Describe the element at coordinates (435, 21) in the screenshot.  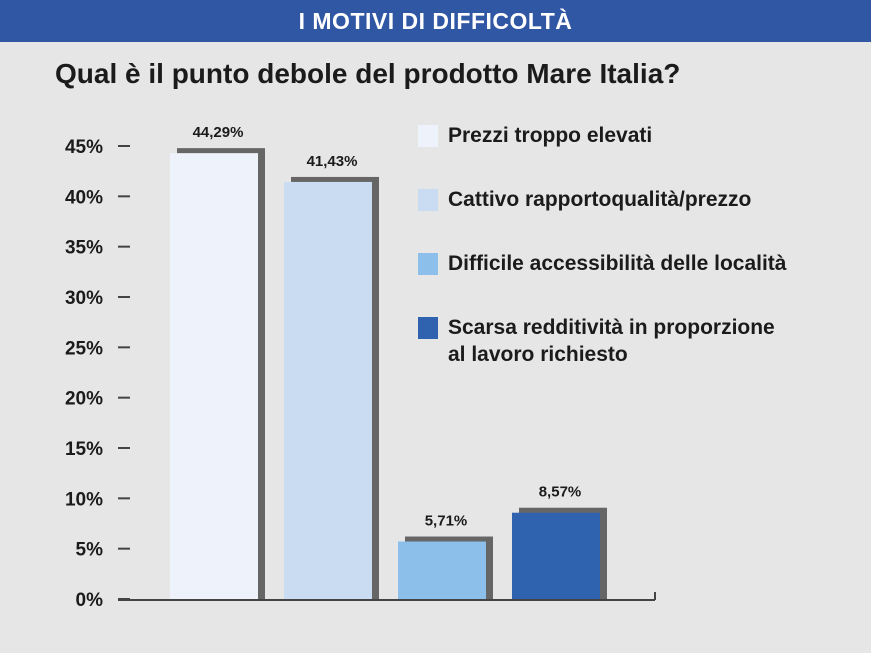
I see `banner-title: I MOTIVI DI DIFFICOLTÀ` at that location.